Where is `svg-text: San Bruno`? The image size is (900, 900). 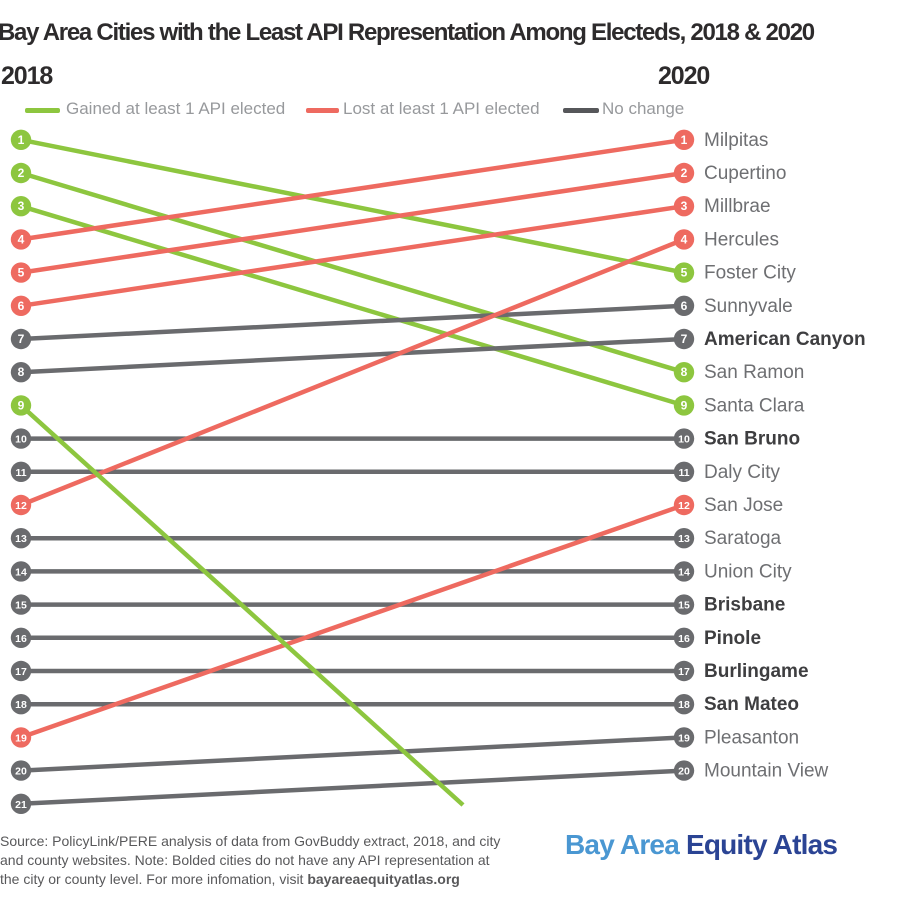
svg-text: San Bruno is located at coordinates (752, 439).